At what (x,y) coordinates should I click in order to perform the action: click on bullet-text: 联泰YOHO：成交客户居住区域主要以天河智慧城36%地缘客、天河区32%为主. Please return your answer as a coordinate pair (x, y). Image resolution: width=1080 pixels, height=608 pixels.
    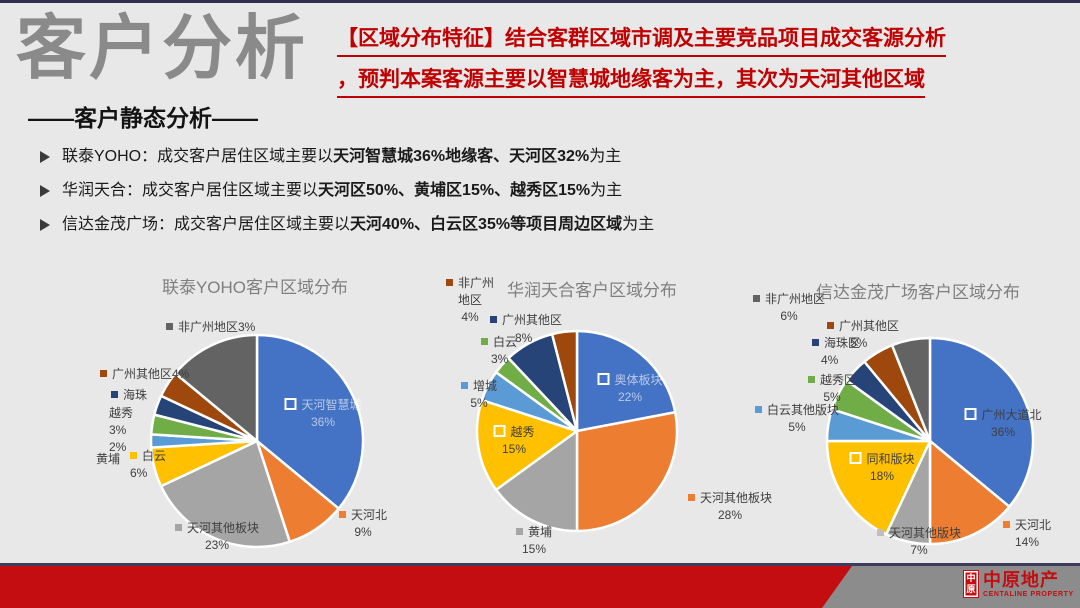
    Looking at the image, I should click on (341, 156).